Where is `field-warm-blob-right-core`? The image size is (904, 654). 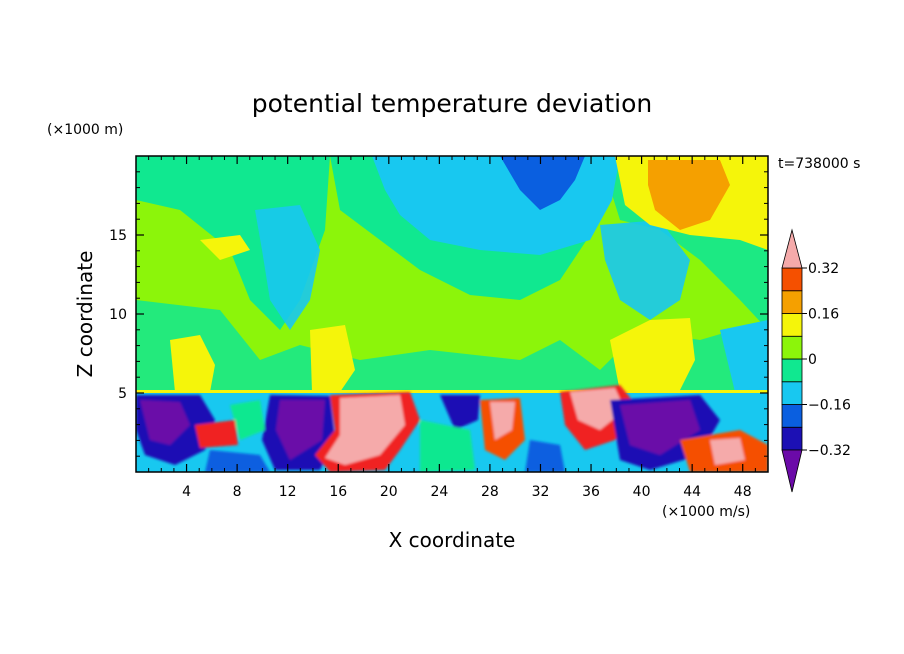 field-warm-blob-right-core is located at coordinates (597, 409).